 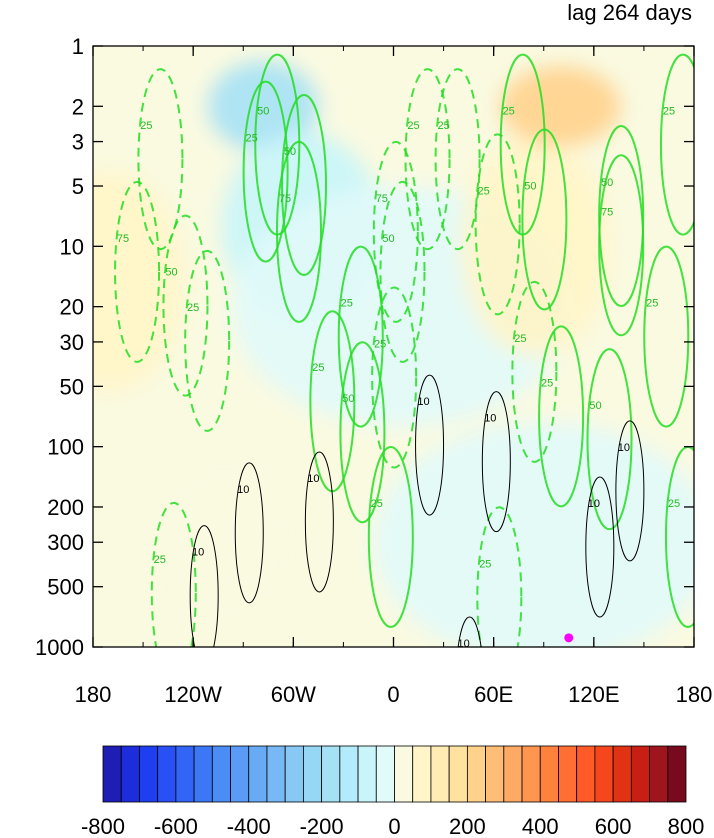 I want to click on colorbar: -800 -600 -400 -200 0 200 400 600 800, so click(x=393, y=791).